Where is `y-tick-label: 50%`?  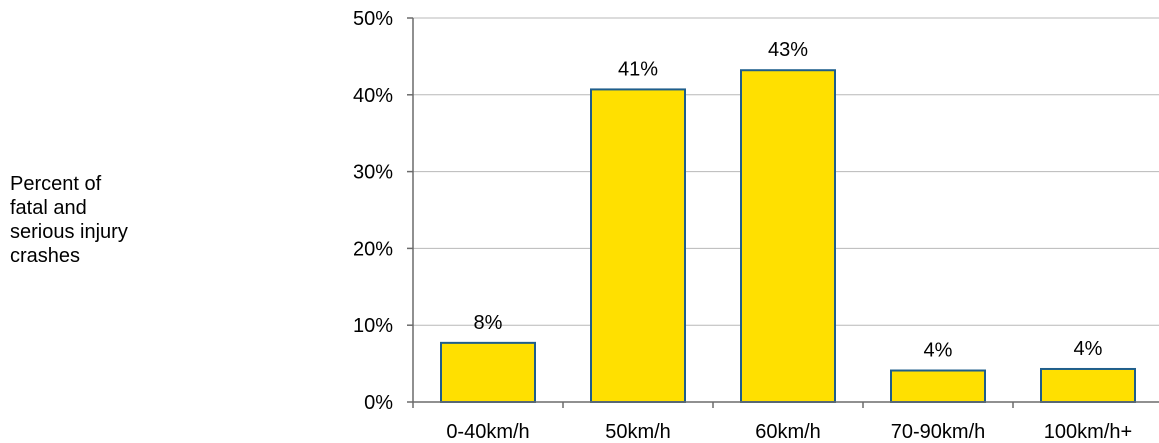
y-tick-label: 50% is located at coordinates (373, 19).